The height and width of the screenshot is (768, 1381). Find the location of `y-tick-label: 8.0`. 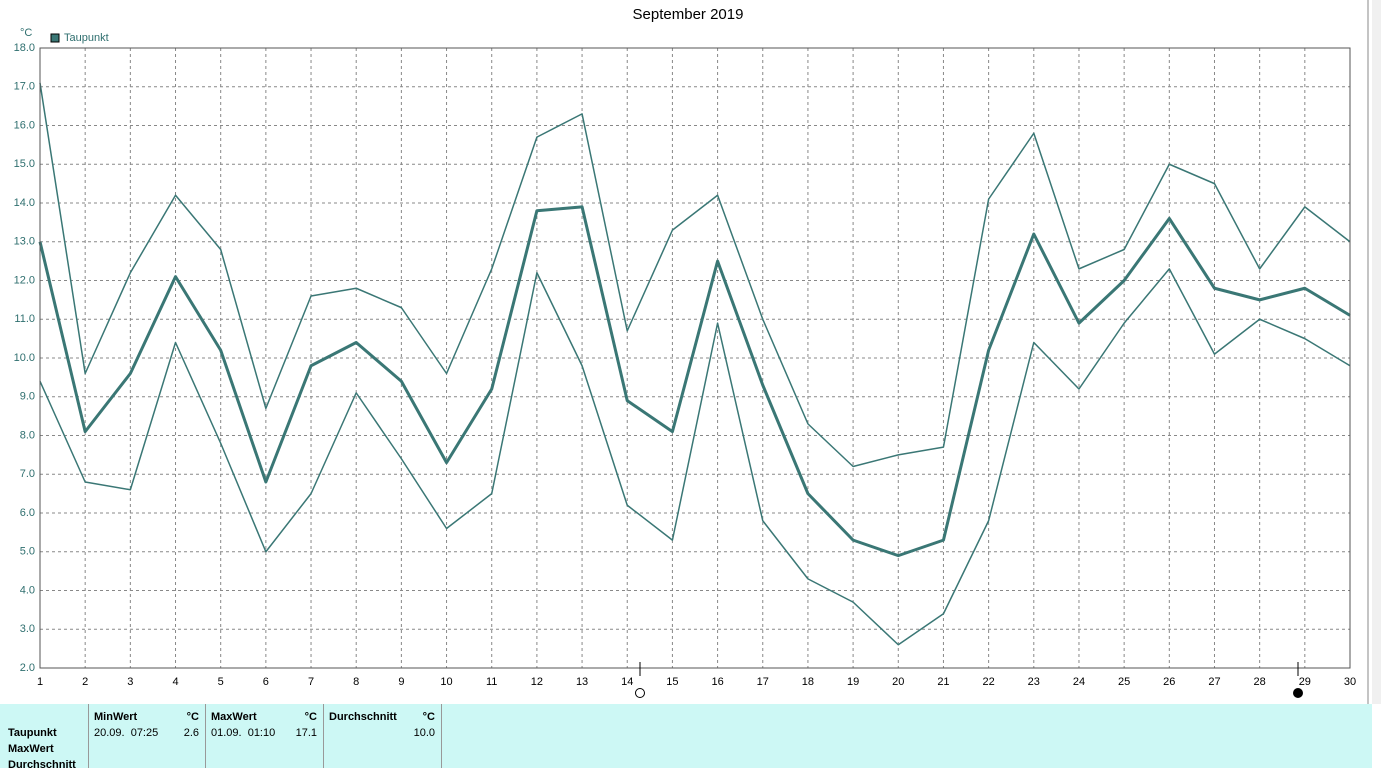

y-tick-label: 8.0 is located at coordinates (27, 435).